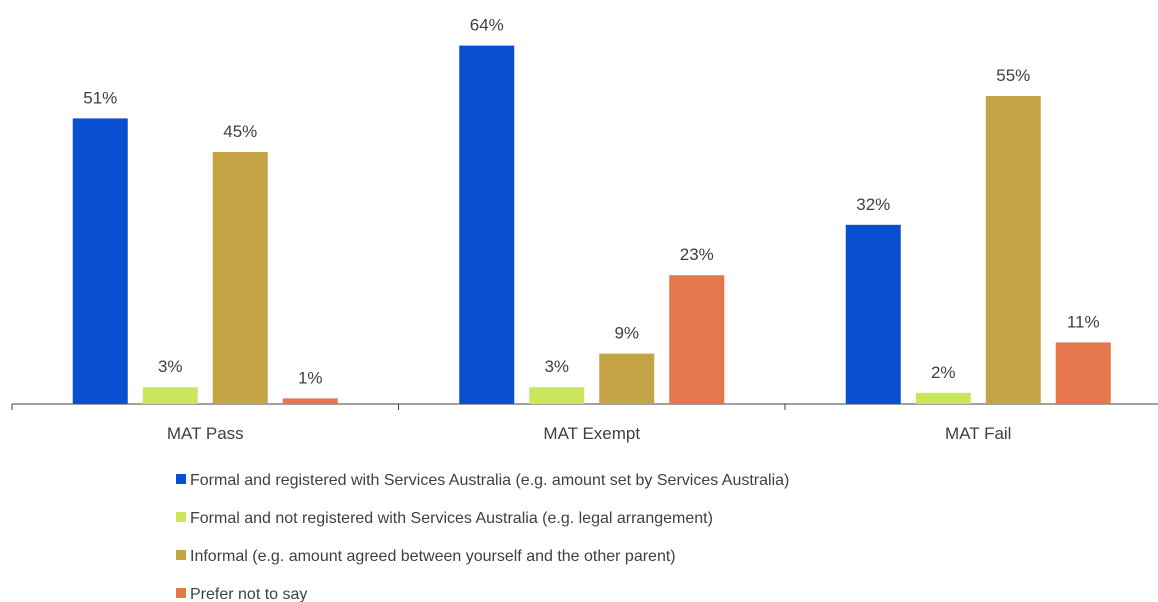 Image resolution: width=1158 pixels, height=602 pixels. What do you see at coordinates (626, 333) in the screenshot?
I see `data-label: 9%` at bounding box center [626, 333].